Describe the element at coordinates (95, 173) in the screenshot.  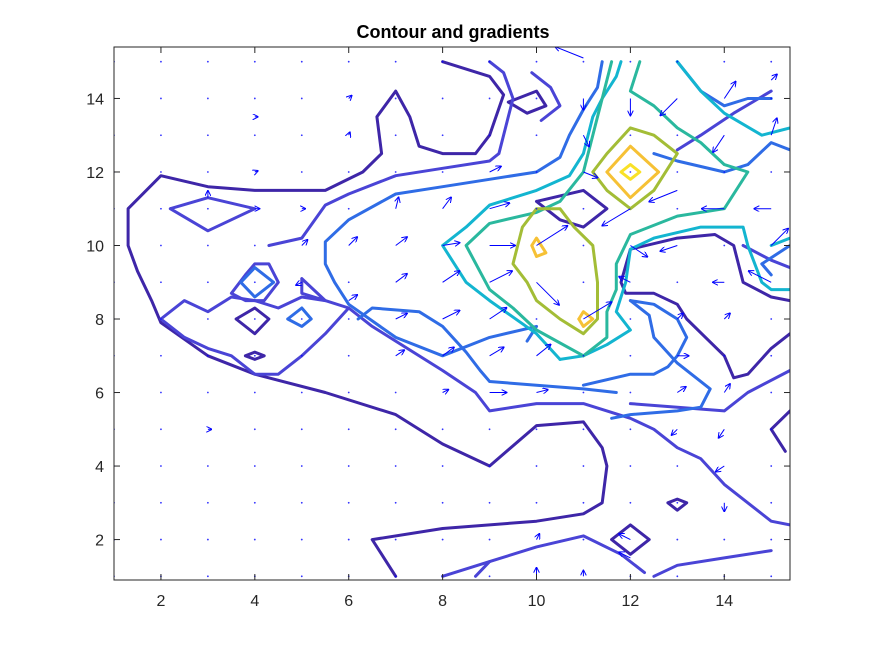
I see `y-tick-label: 12` at that location.